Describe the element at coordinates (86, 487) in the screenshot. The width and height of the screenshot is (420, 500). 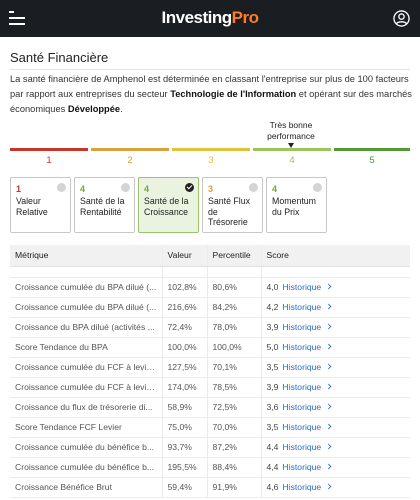
I see `metric-name: Croissance Bénéfice Brut` at that location.